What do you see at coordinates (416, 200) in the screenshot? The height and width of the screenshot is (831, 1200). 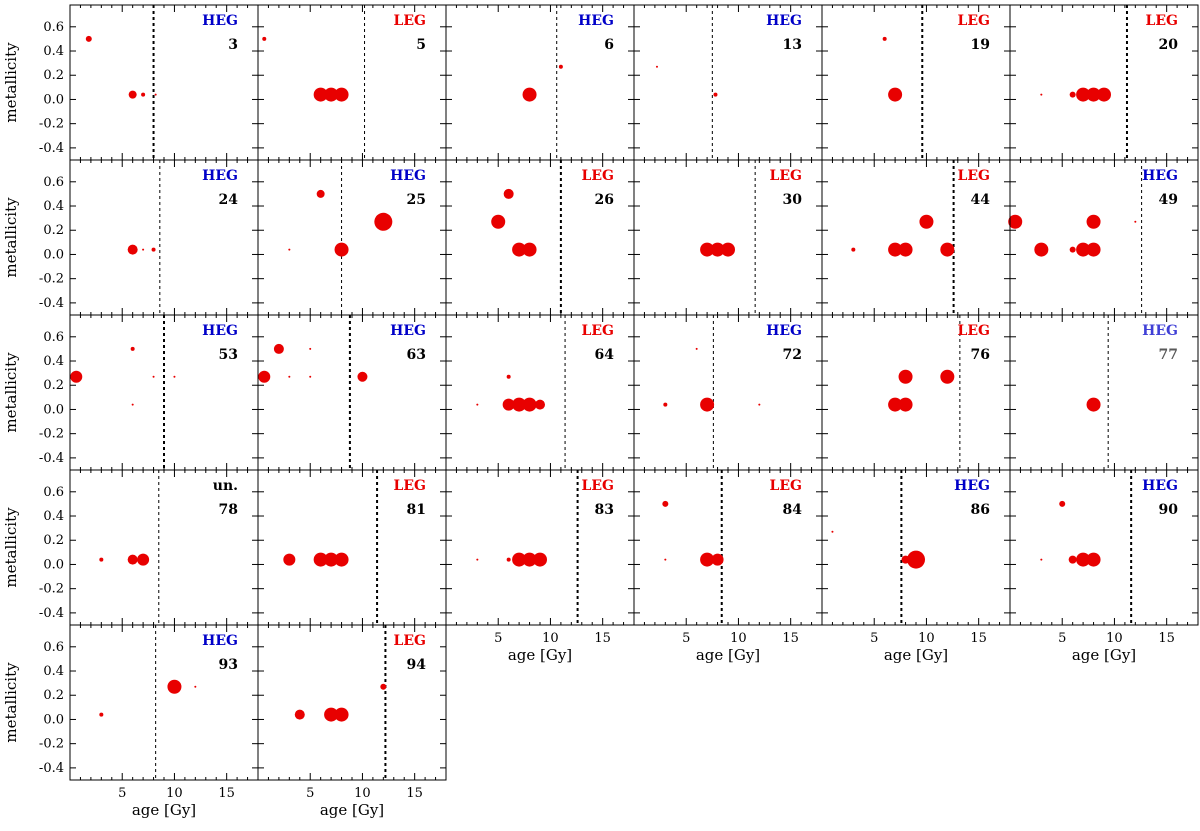 I see `galaxy-id-label: 25` at bounding box center [416, 200].